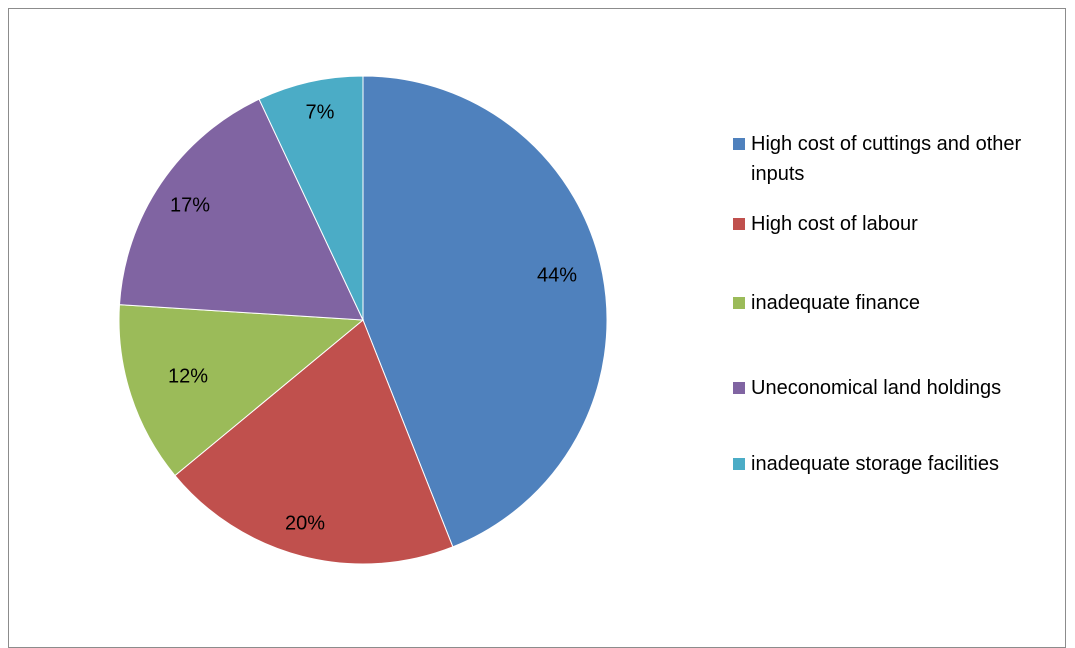  What do you see at coordinates (190, 205) in the screenshot?
I see `slice-percent-label: 17%` at bounding box center [190, 205].